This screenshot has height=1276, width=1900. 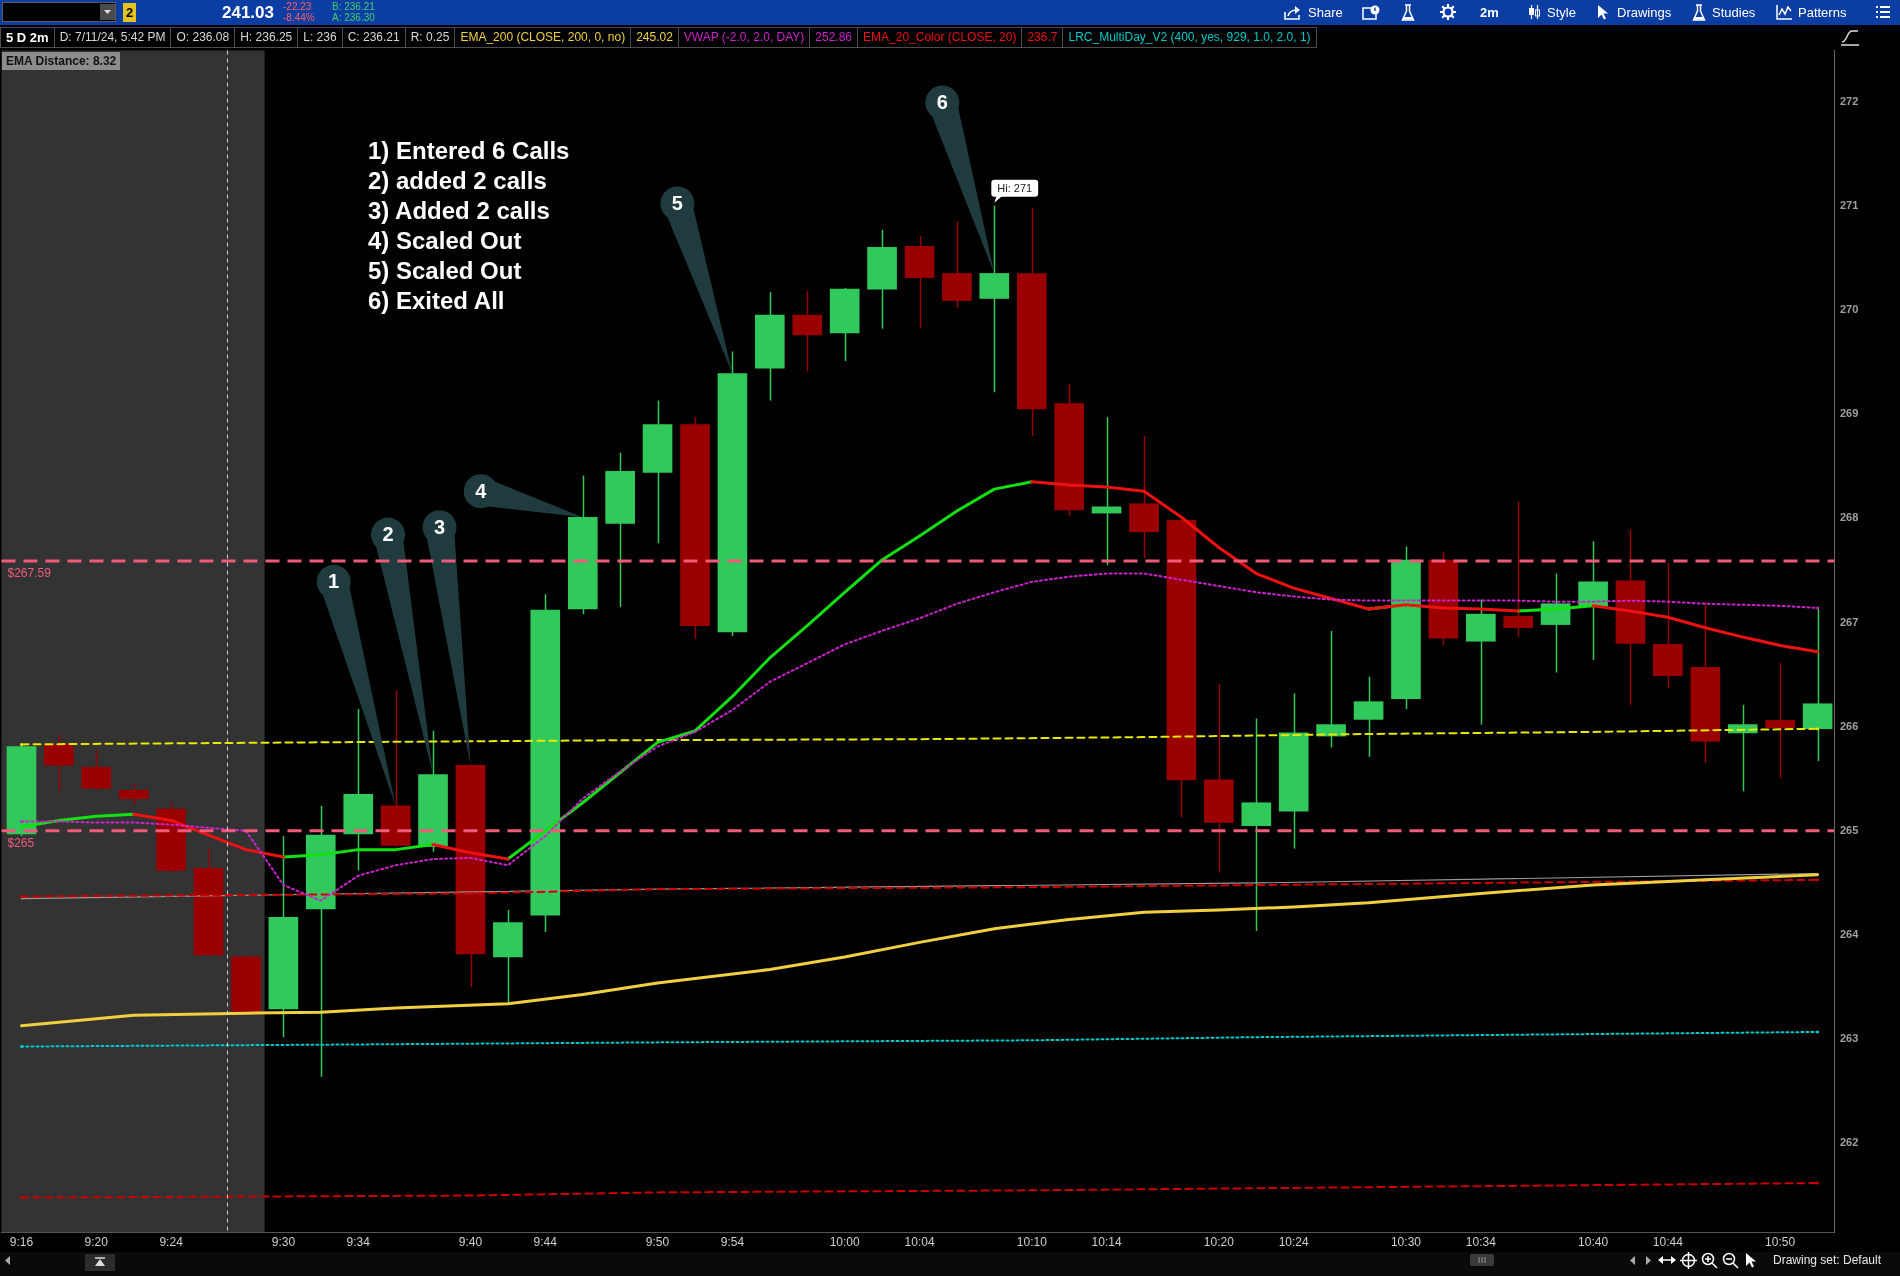 I want to click on annotation: 1, so click(x=334, y=581).